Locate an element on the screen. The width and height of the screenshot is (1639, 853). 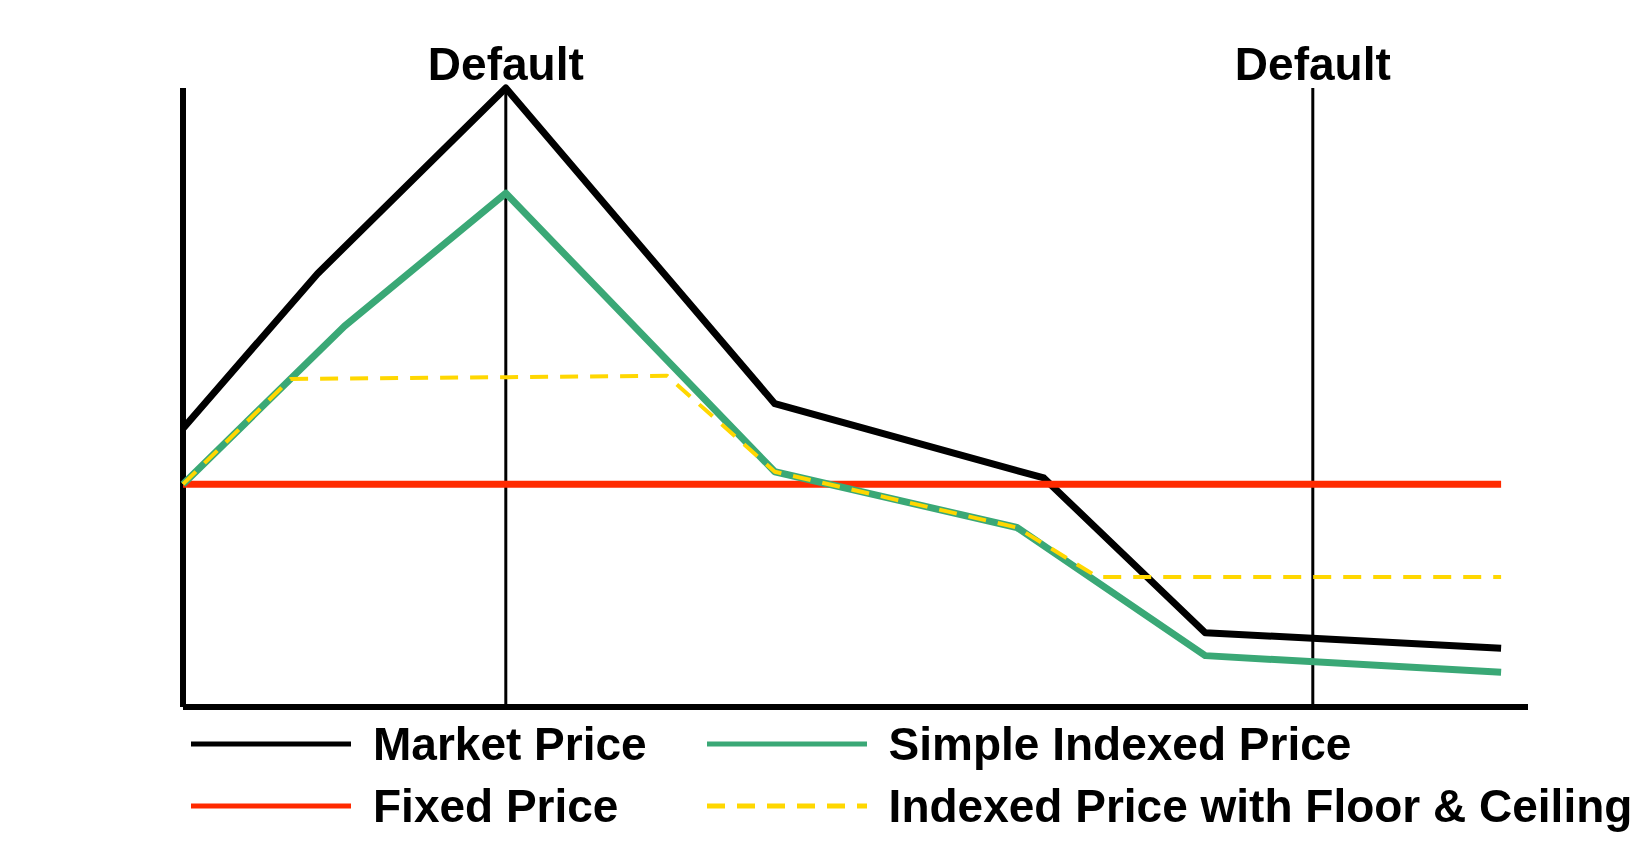
legend-label: Fixed Price is located at coordinates (496, 806).